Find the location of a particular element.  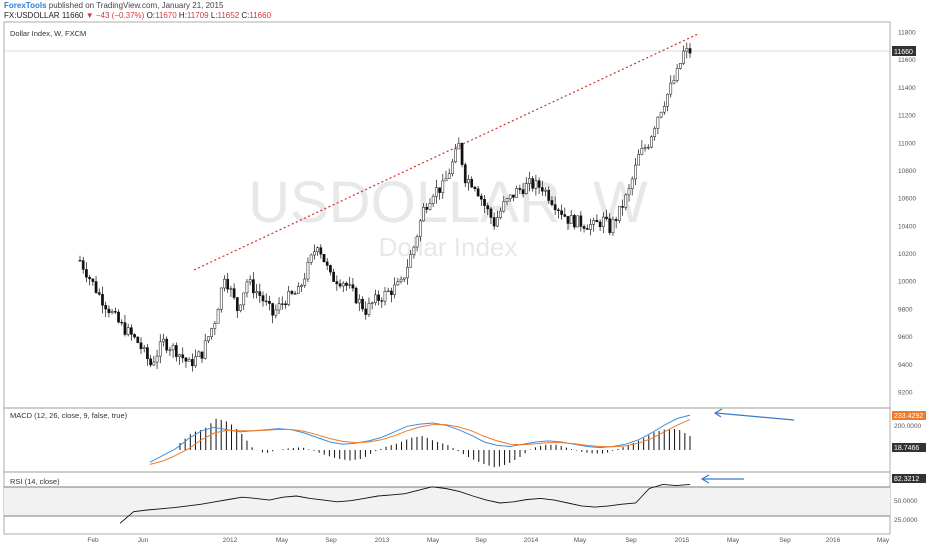

macd-pane-title: MACD (12, 26, close, 9, false, true) is located at coordinates (69, 415).